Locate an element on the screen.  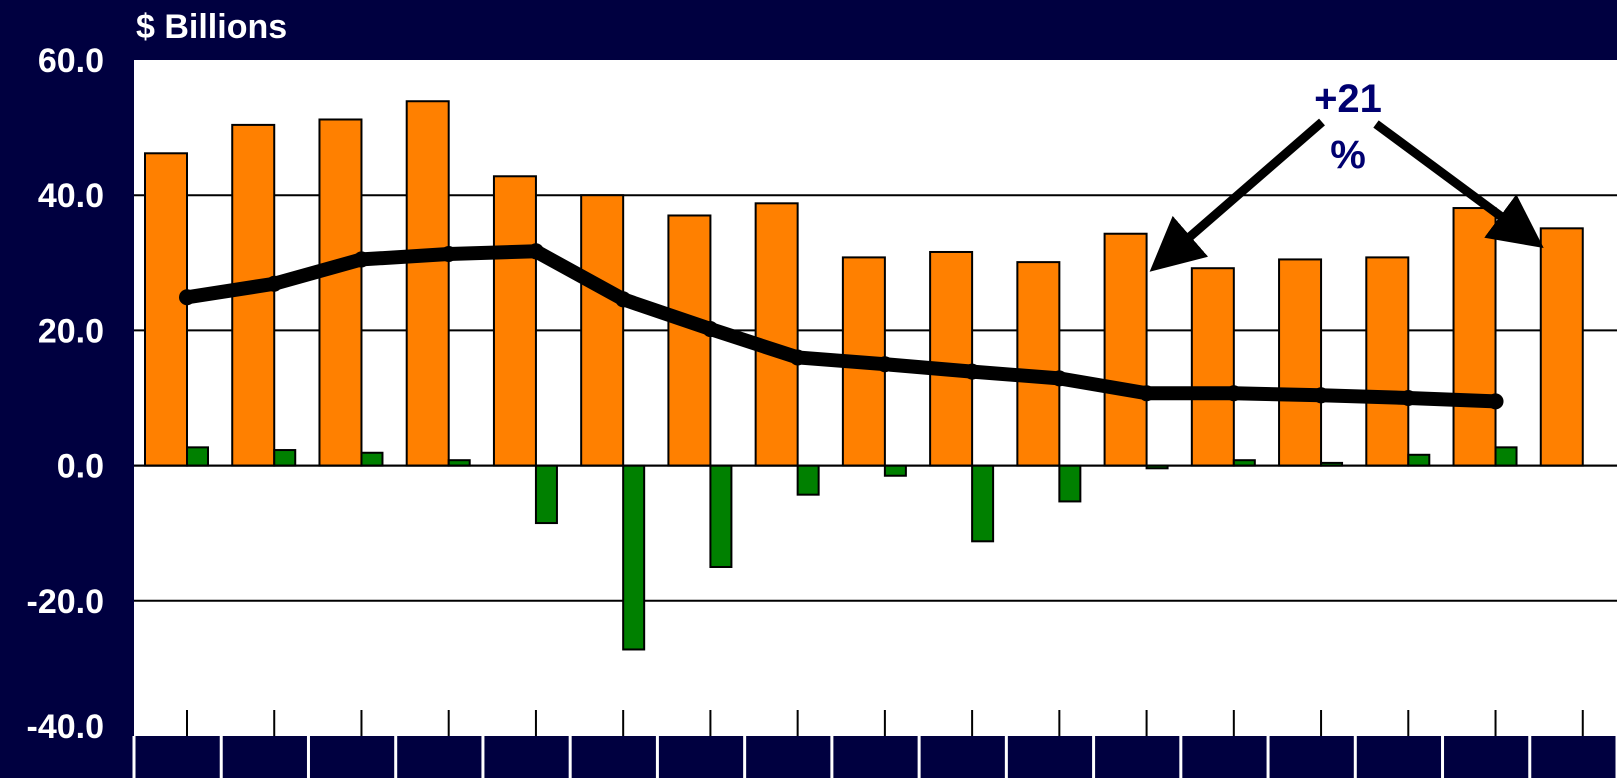
annotation-text-line1: +21 is located at coordinates (1348, 99).